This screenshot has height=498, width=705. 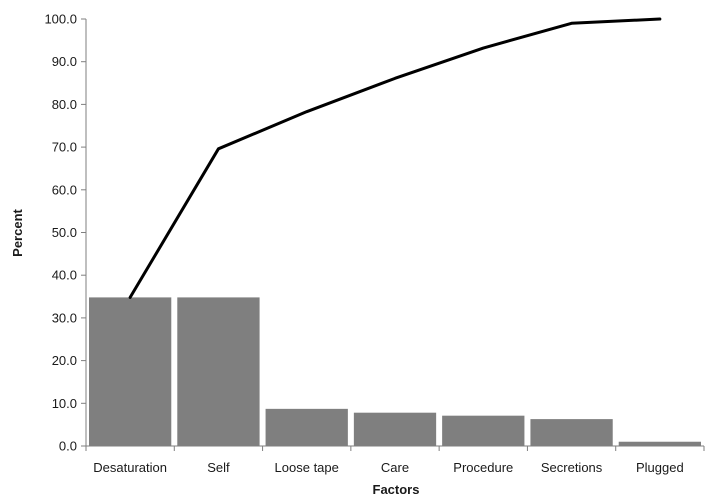 What do you see at coordinates (64, 360) in the screenshot?
I see `y-tick-label: 20.0` at bounding box center [64, 360].